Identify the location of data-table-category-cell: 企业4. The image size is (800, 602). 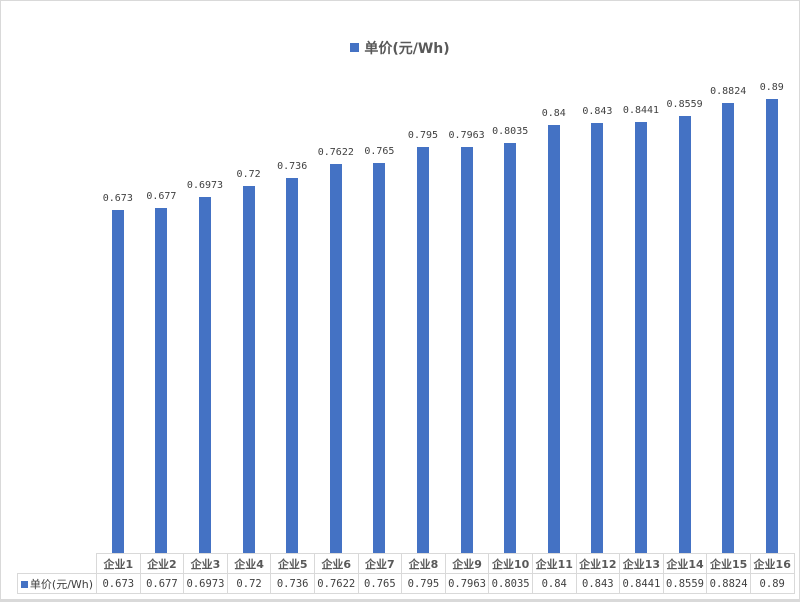
(249, 563).